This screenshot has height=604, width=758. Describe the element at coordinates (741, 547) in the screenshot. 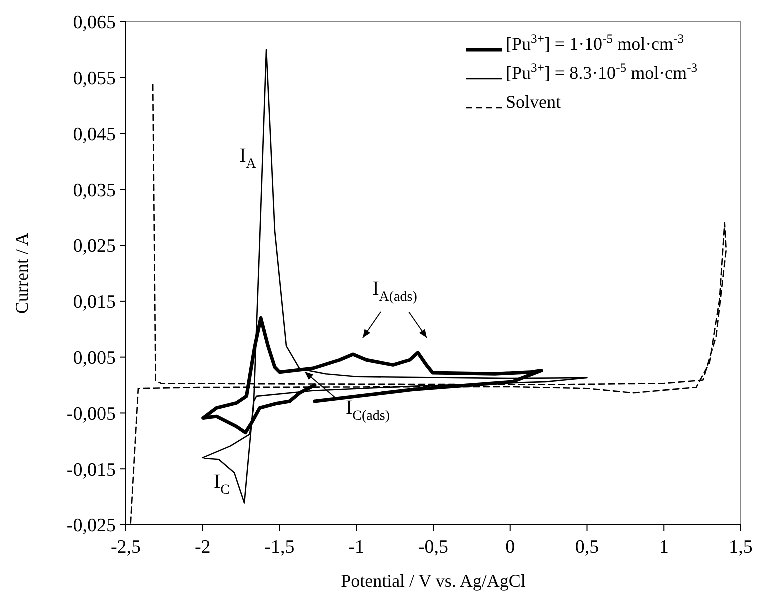

I see `x-tick-label: 1,5` at that location.